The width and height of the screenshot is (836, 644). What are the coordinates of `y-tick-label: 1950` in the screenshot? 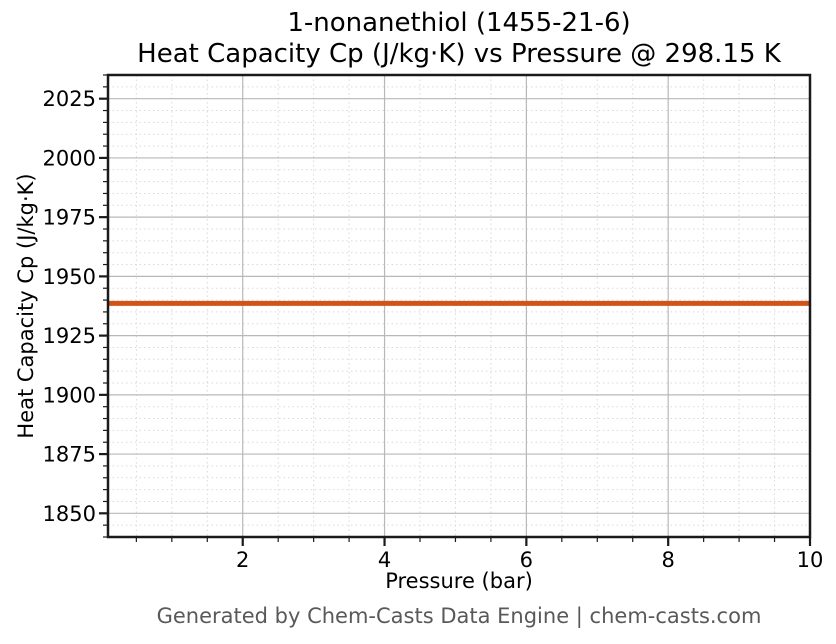 It's located at (69, 277).